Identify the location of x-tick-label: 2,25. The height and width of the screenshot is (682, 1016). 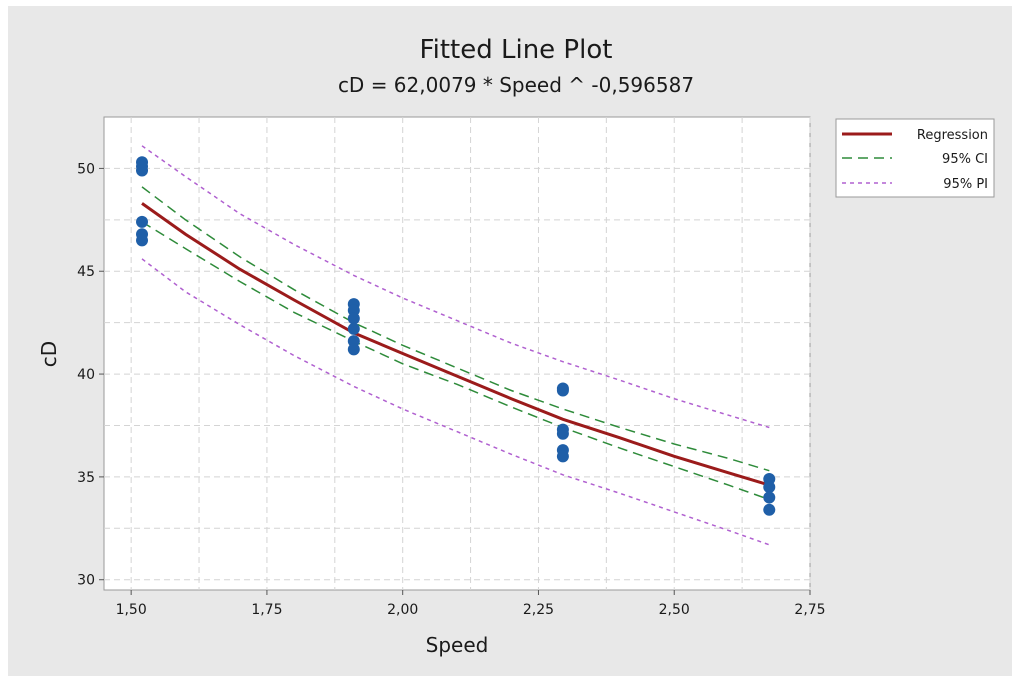
(538, 610).